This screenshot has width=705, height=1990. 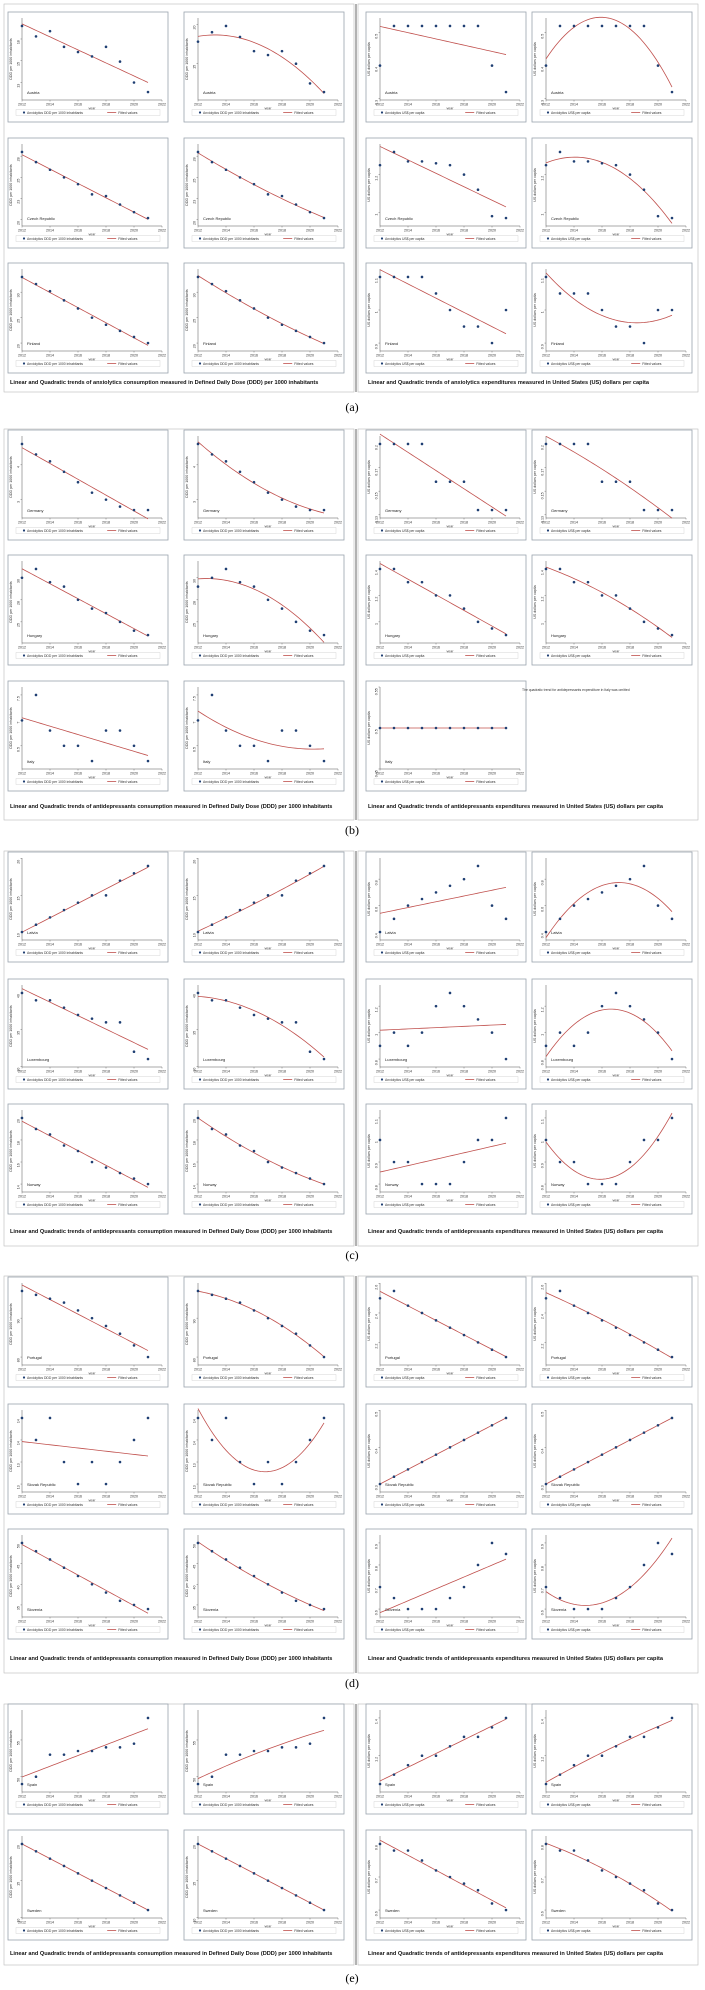 What do you see at coordinates (556, 932) in the screenshot?
I see `chart-26-country-label: Latvia` at bounding box center [556, 932].